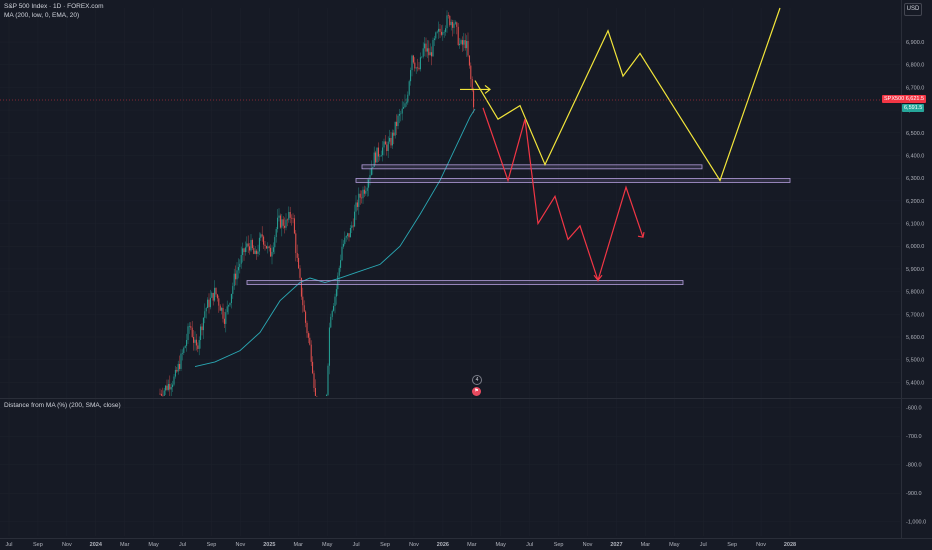 This screenshot has height=550, width=932. I want to click on indicator-axis: -600.0 -700.0 -800.0 -900.0 -1,000.0, so click(916, 466).